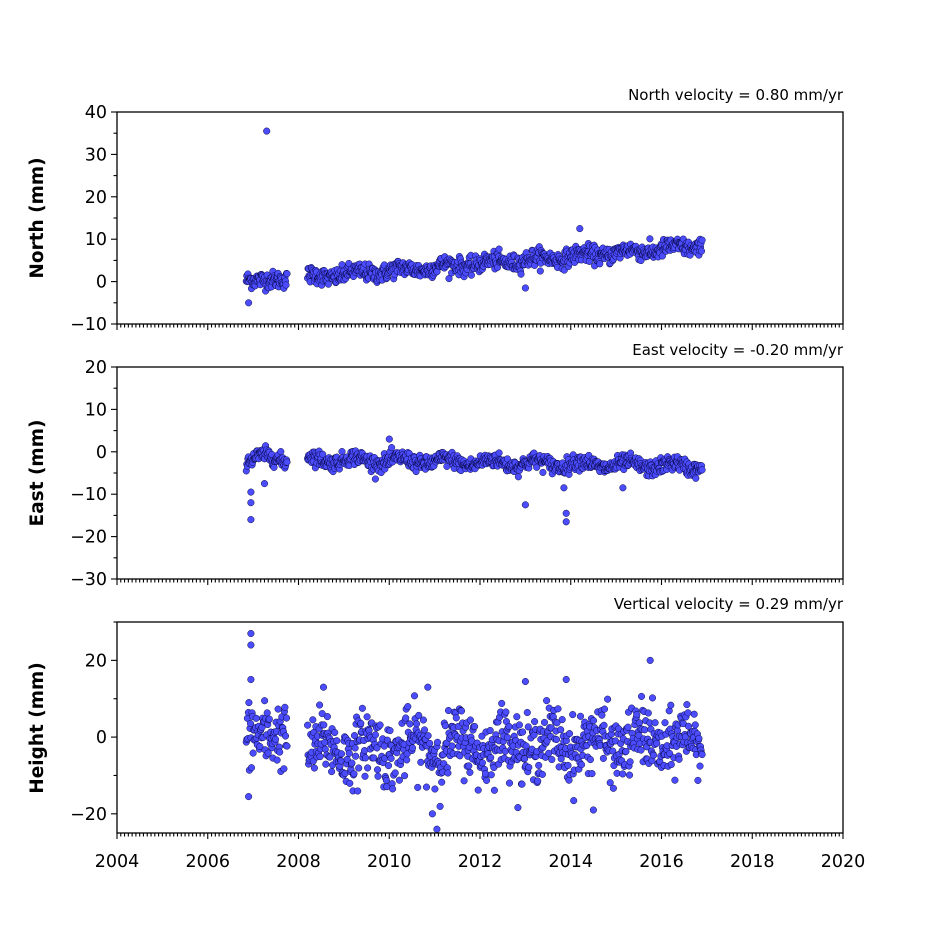 Image resolution: width=937 pixels, height=937 pixels. What do you see at coordinates (37, 473) in the screenshot?
I see `east-y-axis-label: East (mm)` at bounding box center [37, 473].